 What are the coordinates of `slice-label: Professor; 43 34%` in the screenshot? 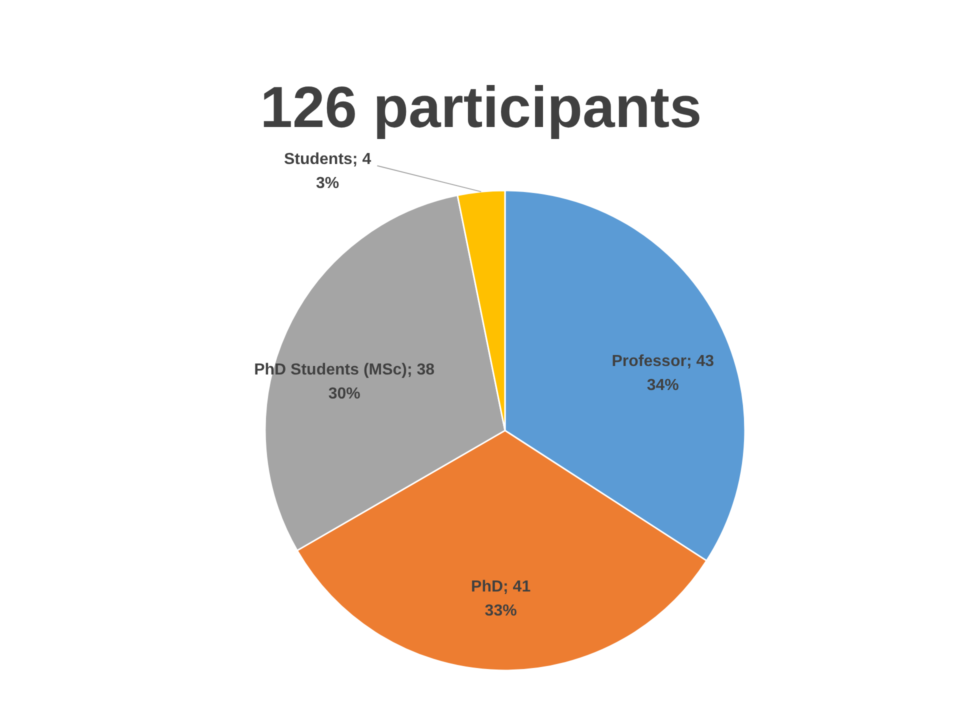 It's located at (663, 373).